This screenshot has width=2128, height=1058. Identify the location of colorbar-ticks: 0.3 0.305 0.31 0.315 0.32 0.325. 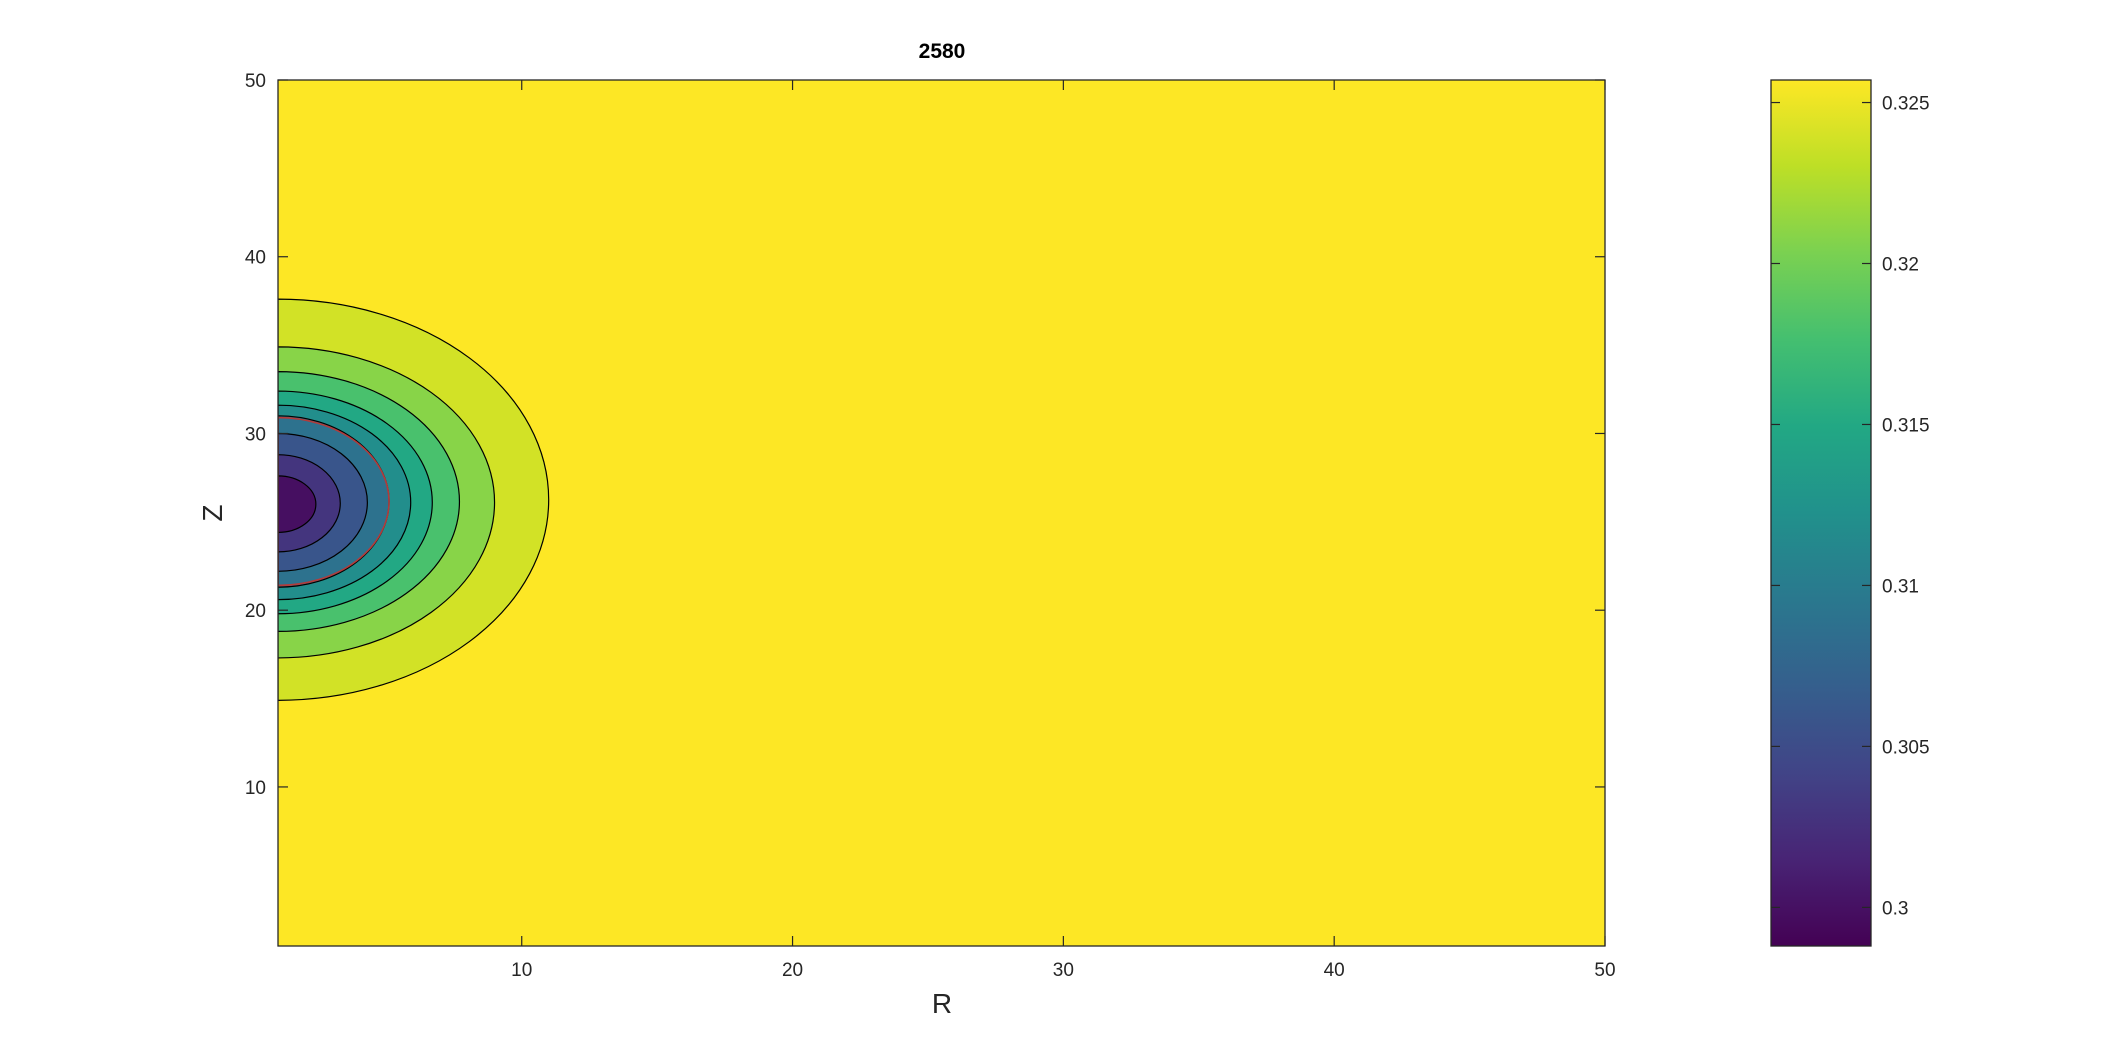
(1850, 506).